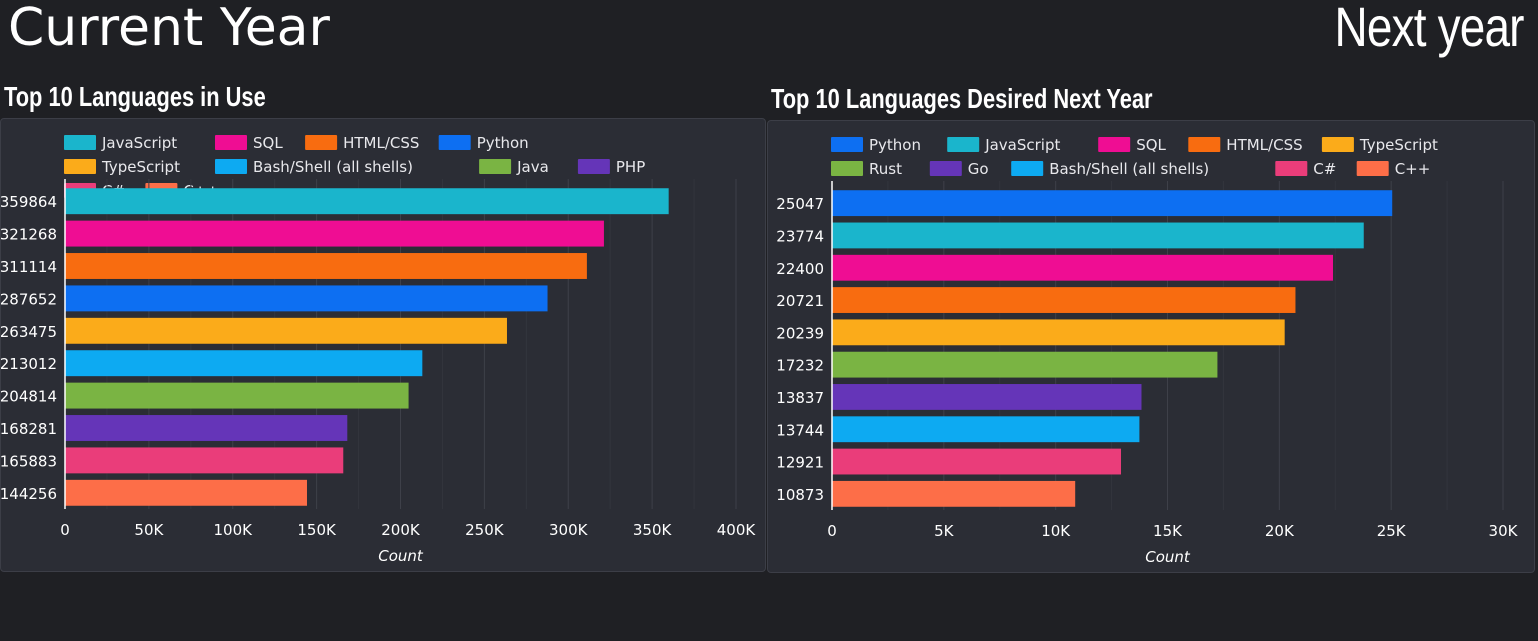  Describe the element at coordinates (29, 494) in the screenshot. I see `bar-value-label: 144256` at that location.